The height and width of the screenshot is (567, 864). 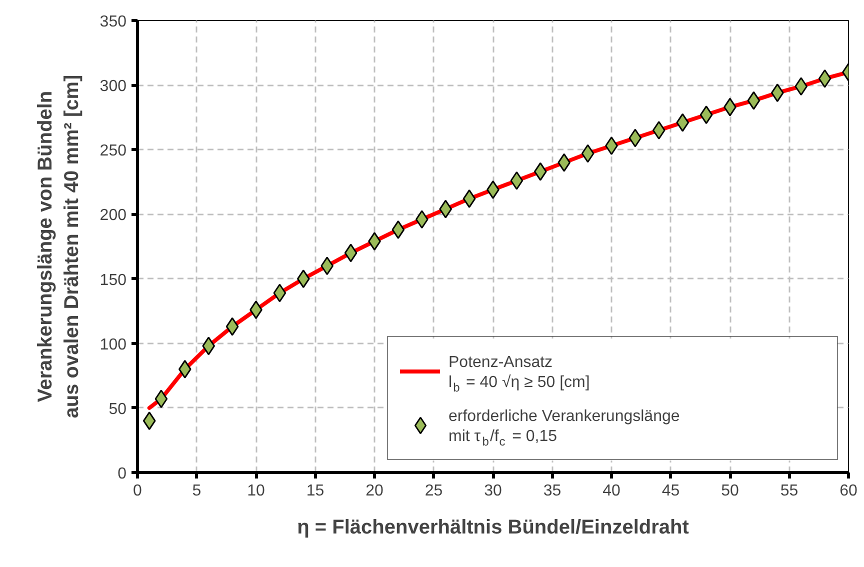 What do you see at coordinates (113, 345) in the screenshot?
I see `y-tick-label: 100` at bounding box center [113, 345].